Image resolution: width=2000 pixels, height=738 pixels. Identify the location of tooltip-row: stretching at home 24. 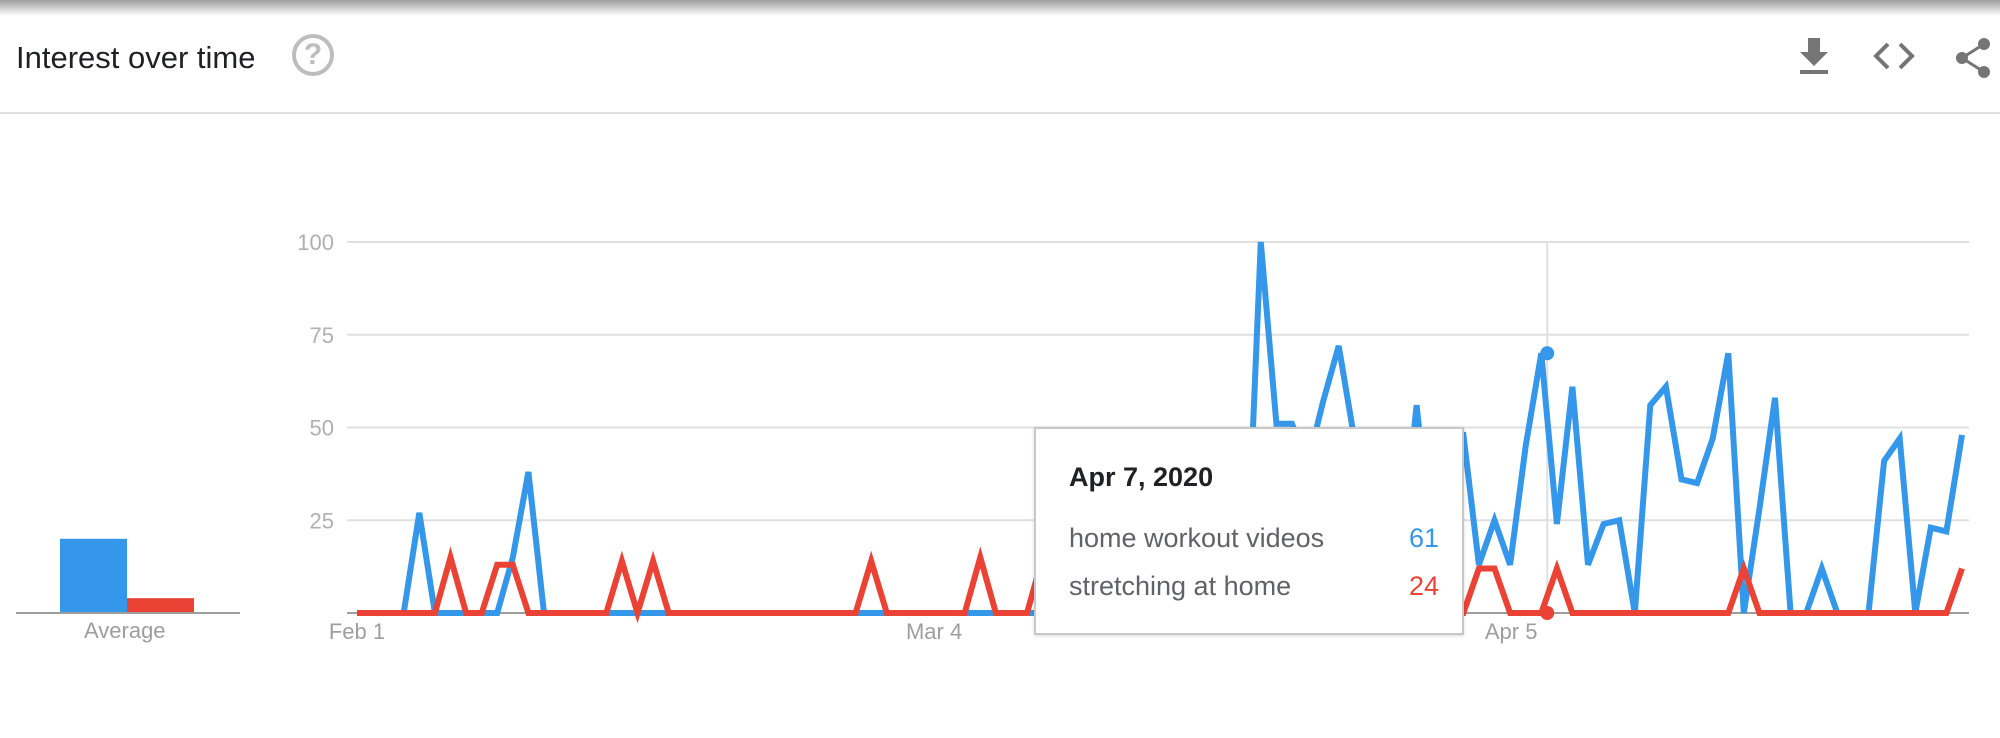
(1254, 586).